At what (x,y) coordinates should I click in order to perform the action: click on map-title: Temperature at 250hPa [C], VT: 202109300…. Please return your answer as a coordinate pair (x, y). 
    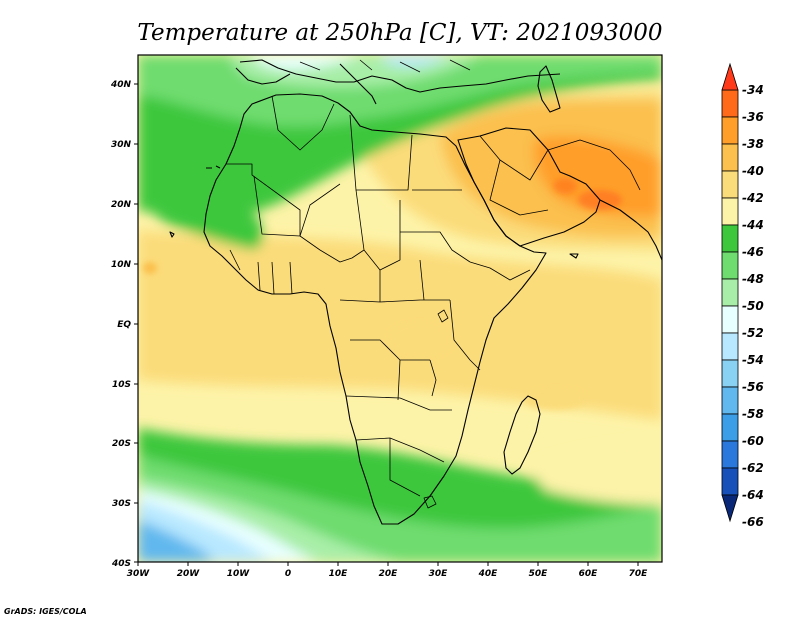
    Looking at the image, I should click on (399, 33).